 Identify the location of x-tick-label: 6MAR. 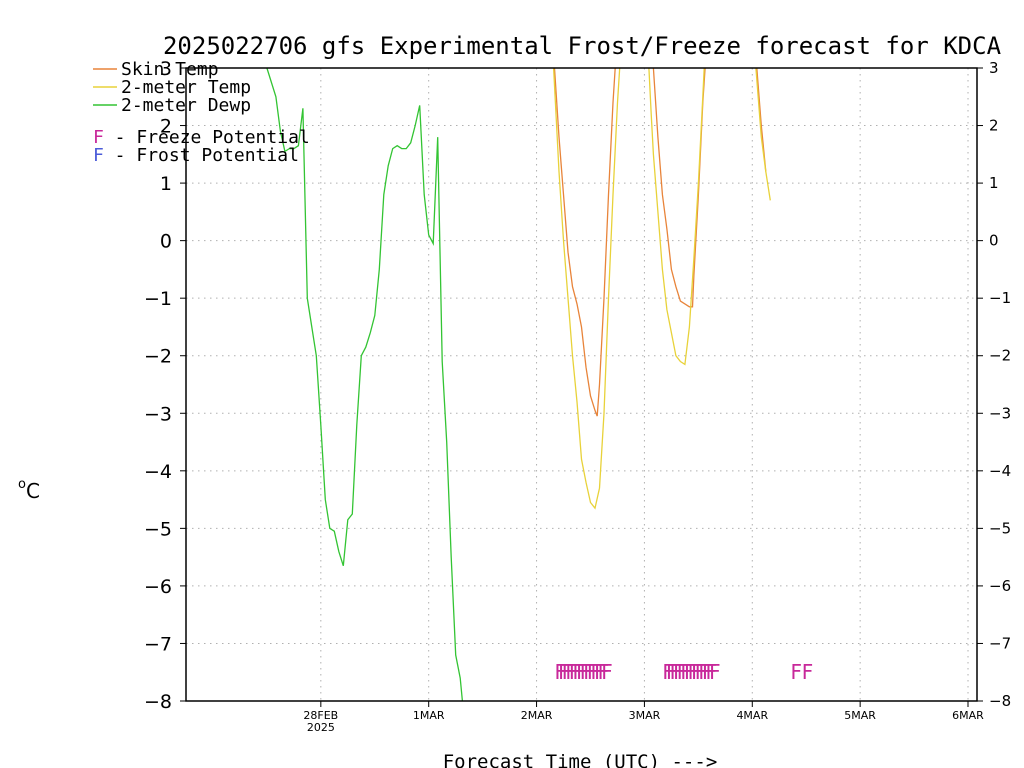
(968, 715).